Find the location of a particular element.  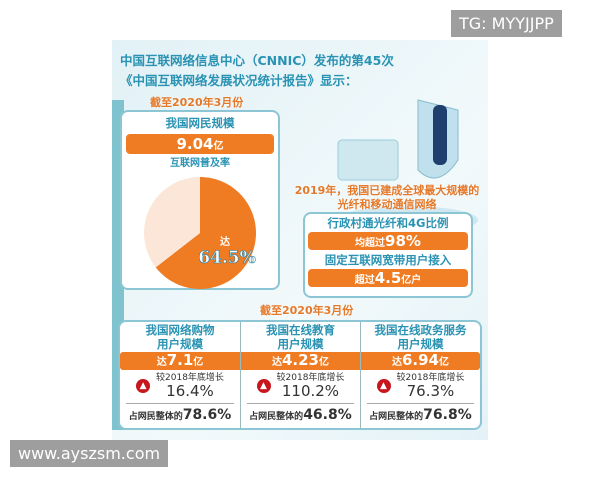

column-title-1: 我国网络购物 is located at coordinates (180, 330).